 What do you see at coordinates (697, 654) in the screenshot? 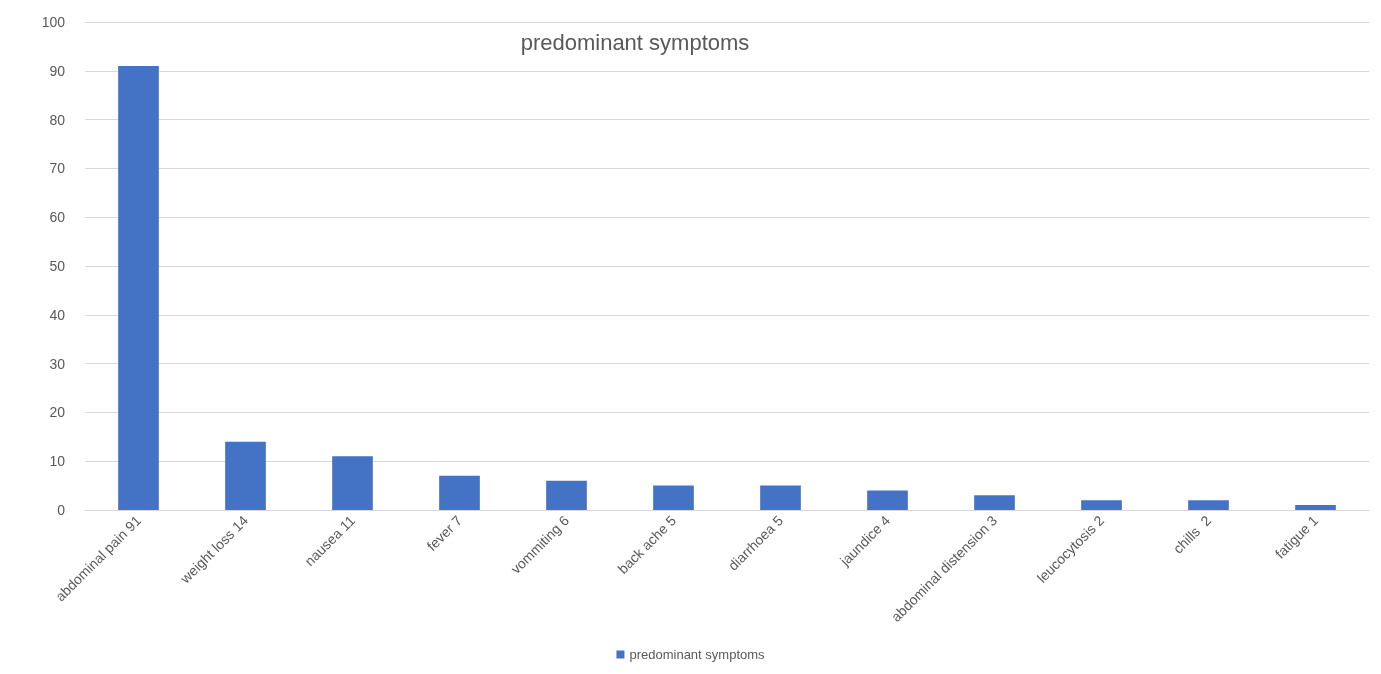
I see `legend-label: predominant symptoms` at bounding box center [697, 654].